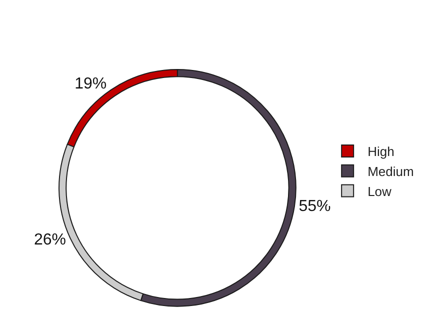 This screenshot has height=322, width=446. Describe the element at coordinates (50, 239) in the screenshot. I see `data-label: 26%` at that location.